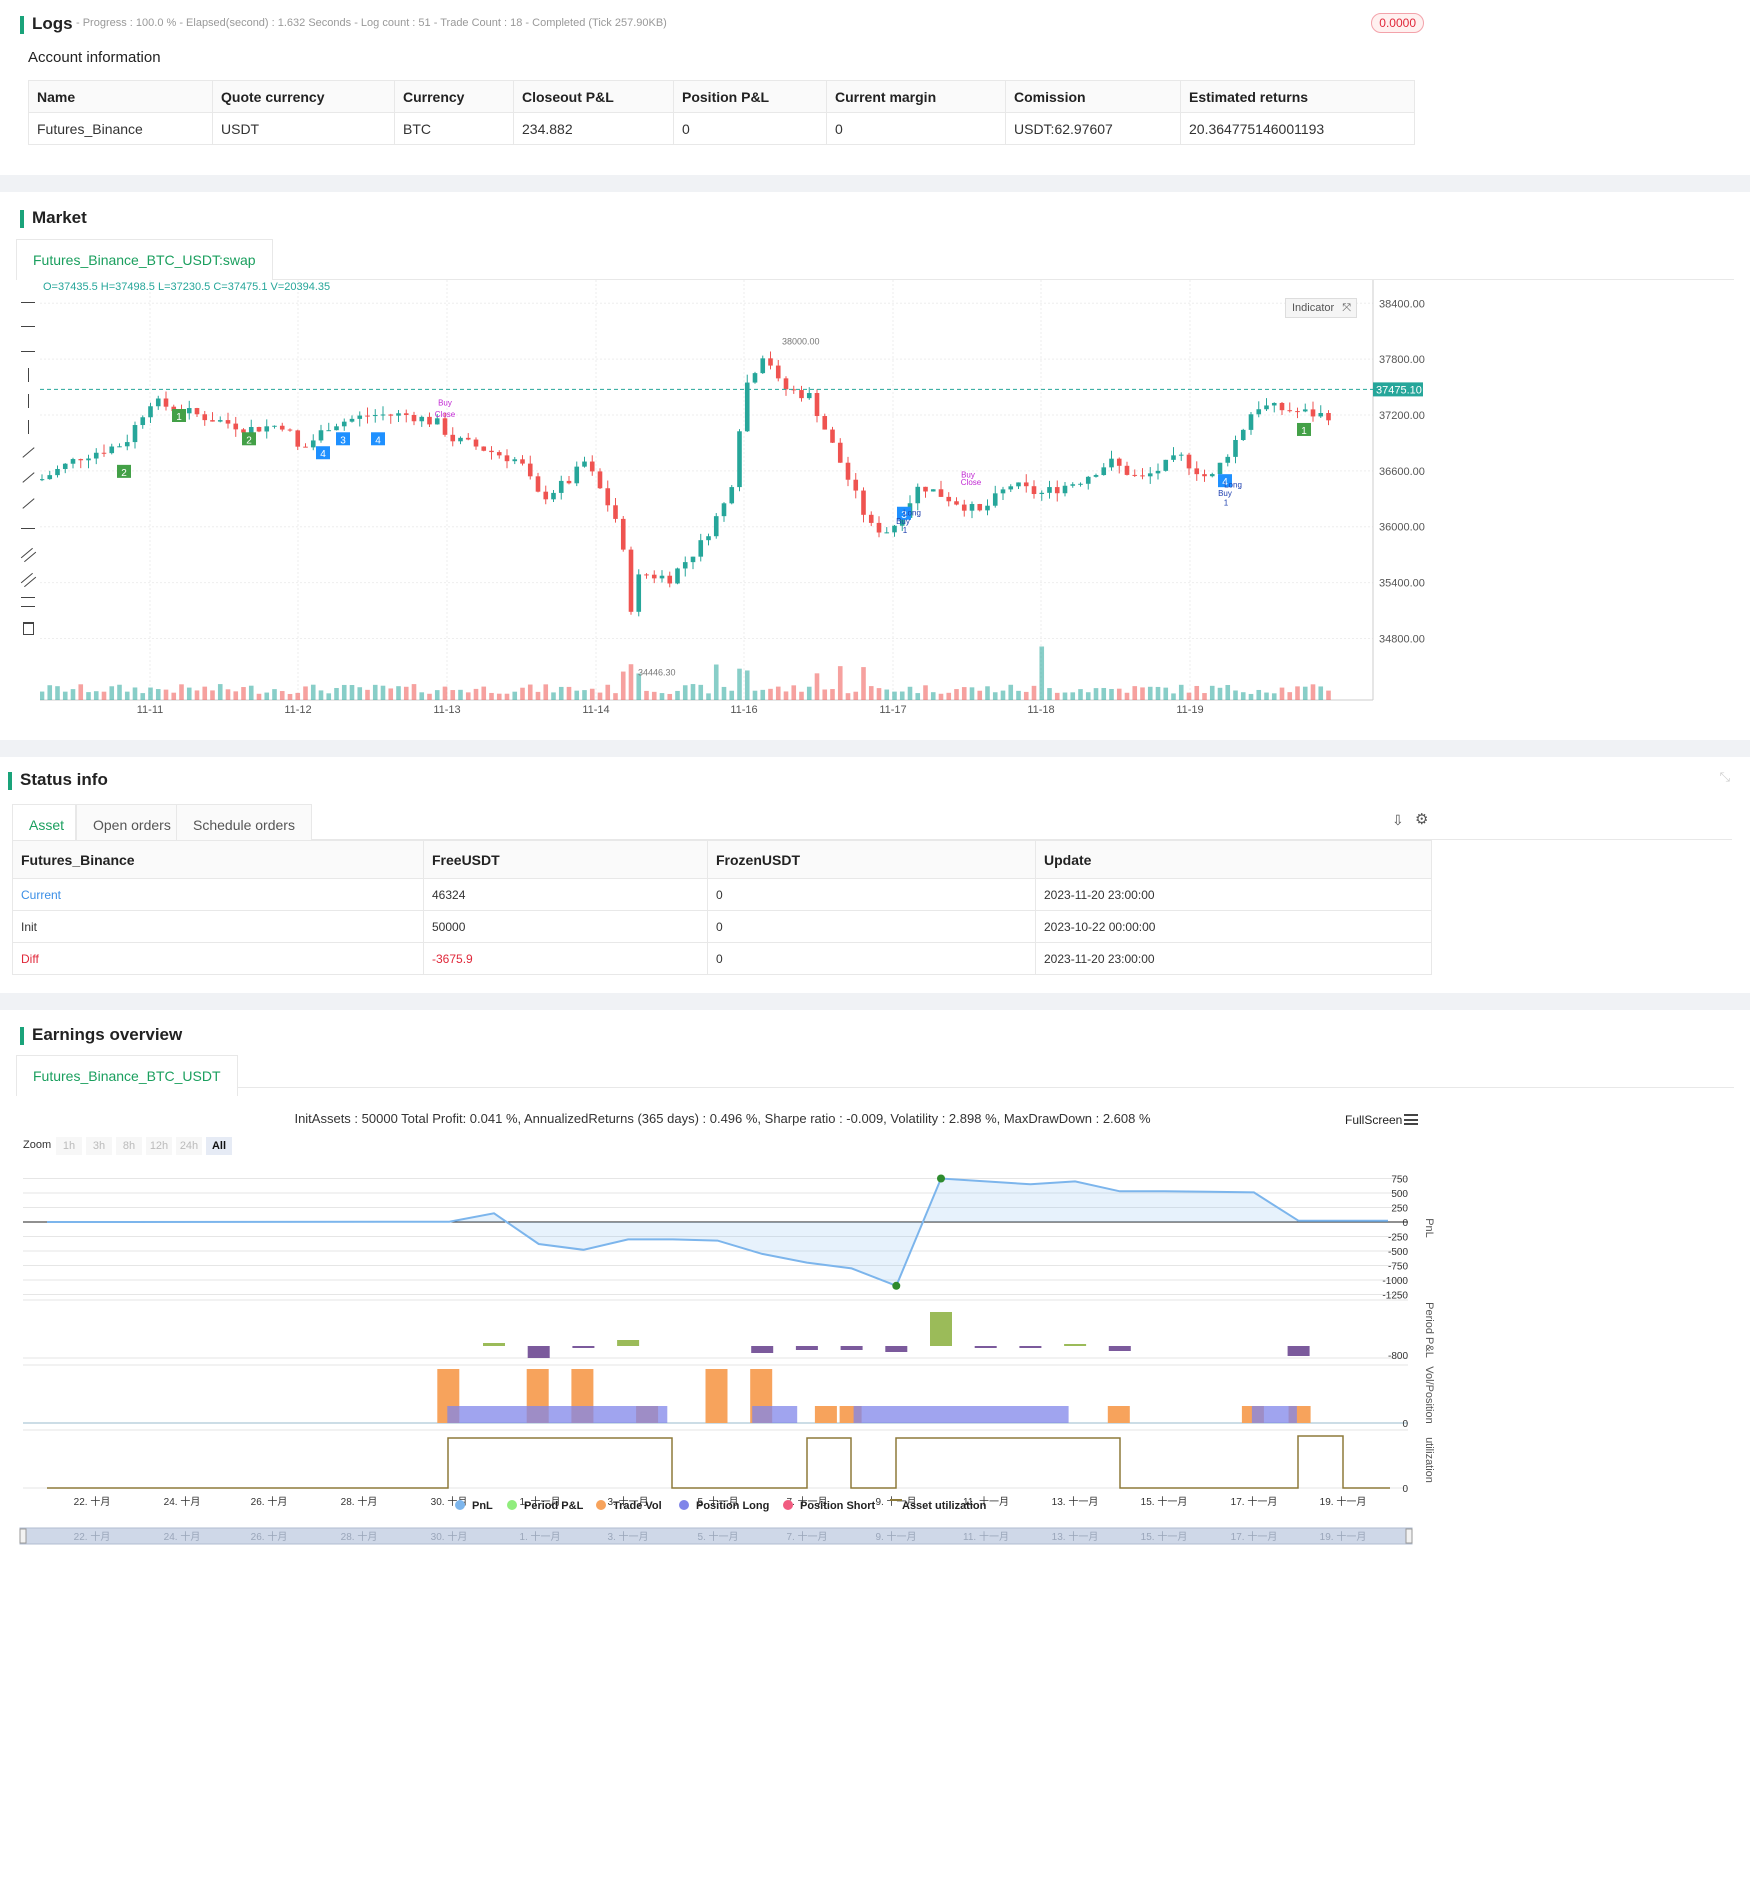 Image resolution: width=1750 pixels, height=1899 pixels. What do you see at coordinates (445, 403) in the screenshot?
I see `trade-label: Buy` at bounding box center [445, 403].